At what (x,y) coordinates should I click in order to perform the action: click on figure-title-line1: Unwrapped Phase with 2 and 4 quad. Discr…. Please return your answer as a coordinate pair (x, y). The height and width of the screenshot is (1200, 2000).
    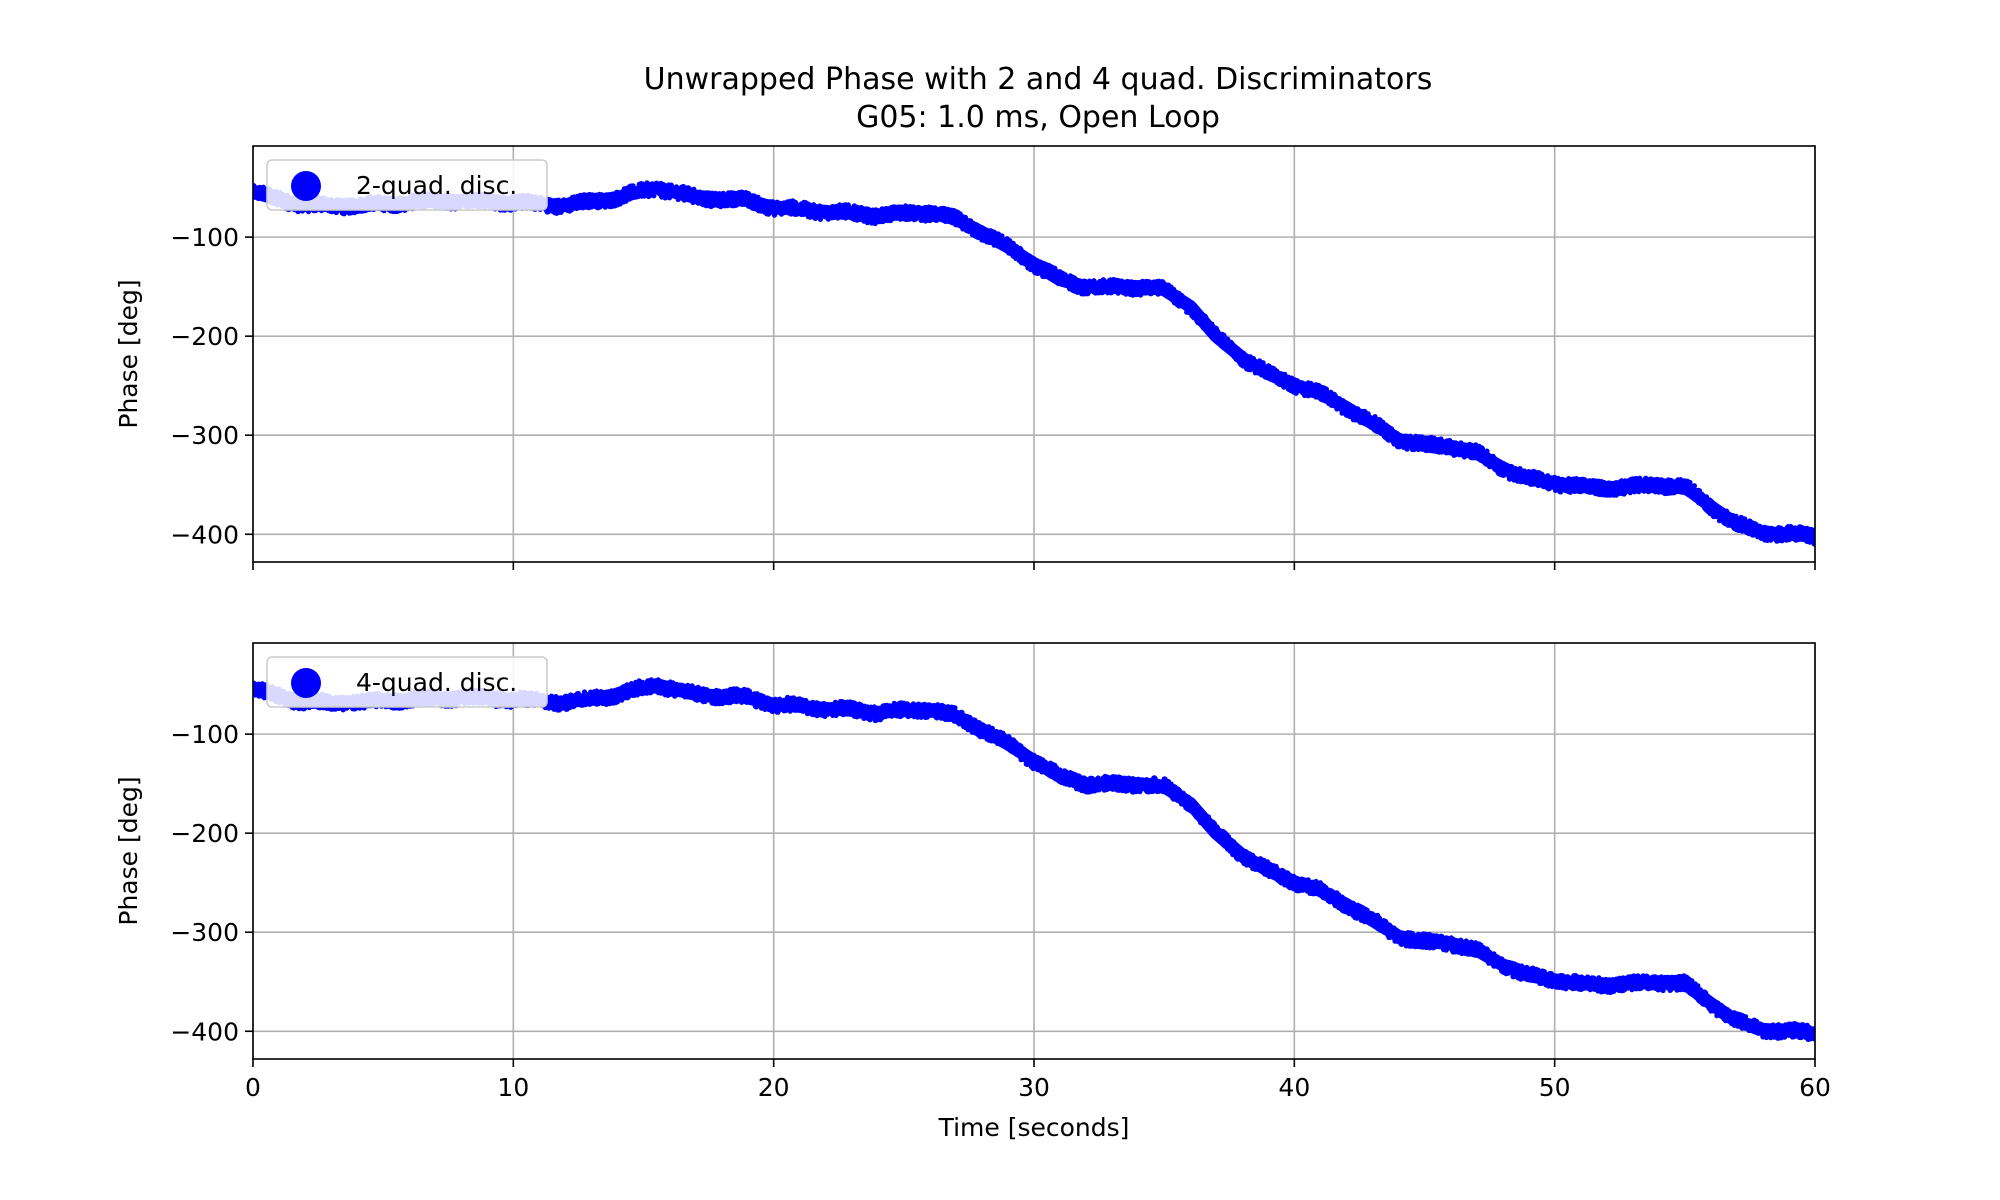
    Looking at the image, I should click on (1038, 79).